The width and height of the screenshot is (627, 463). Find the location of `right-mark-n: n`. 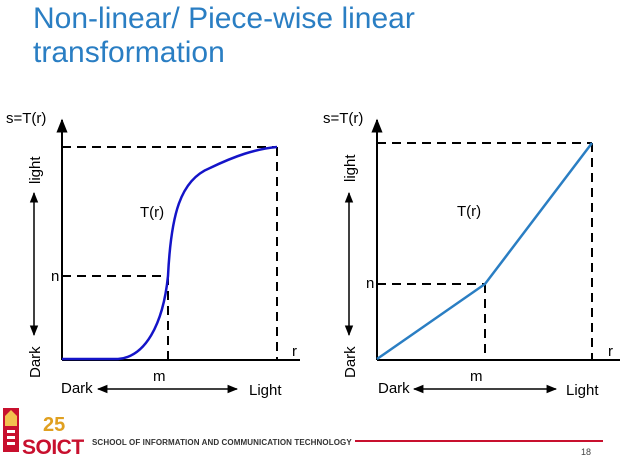

right-mark-n: n is located at coordinates (370, 283).